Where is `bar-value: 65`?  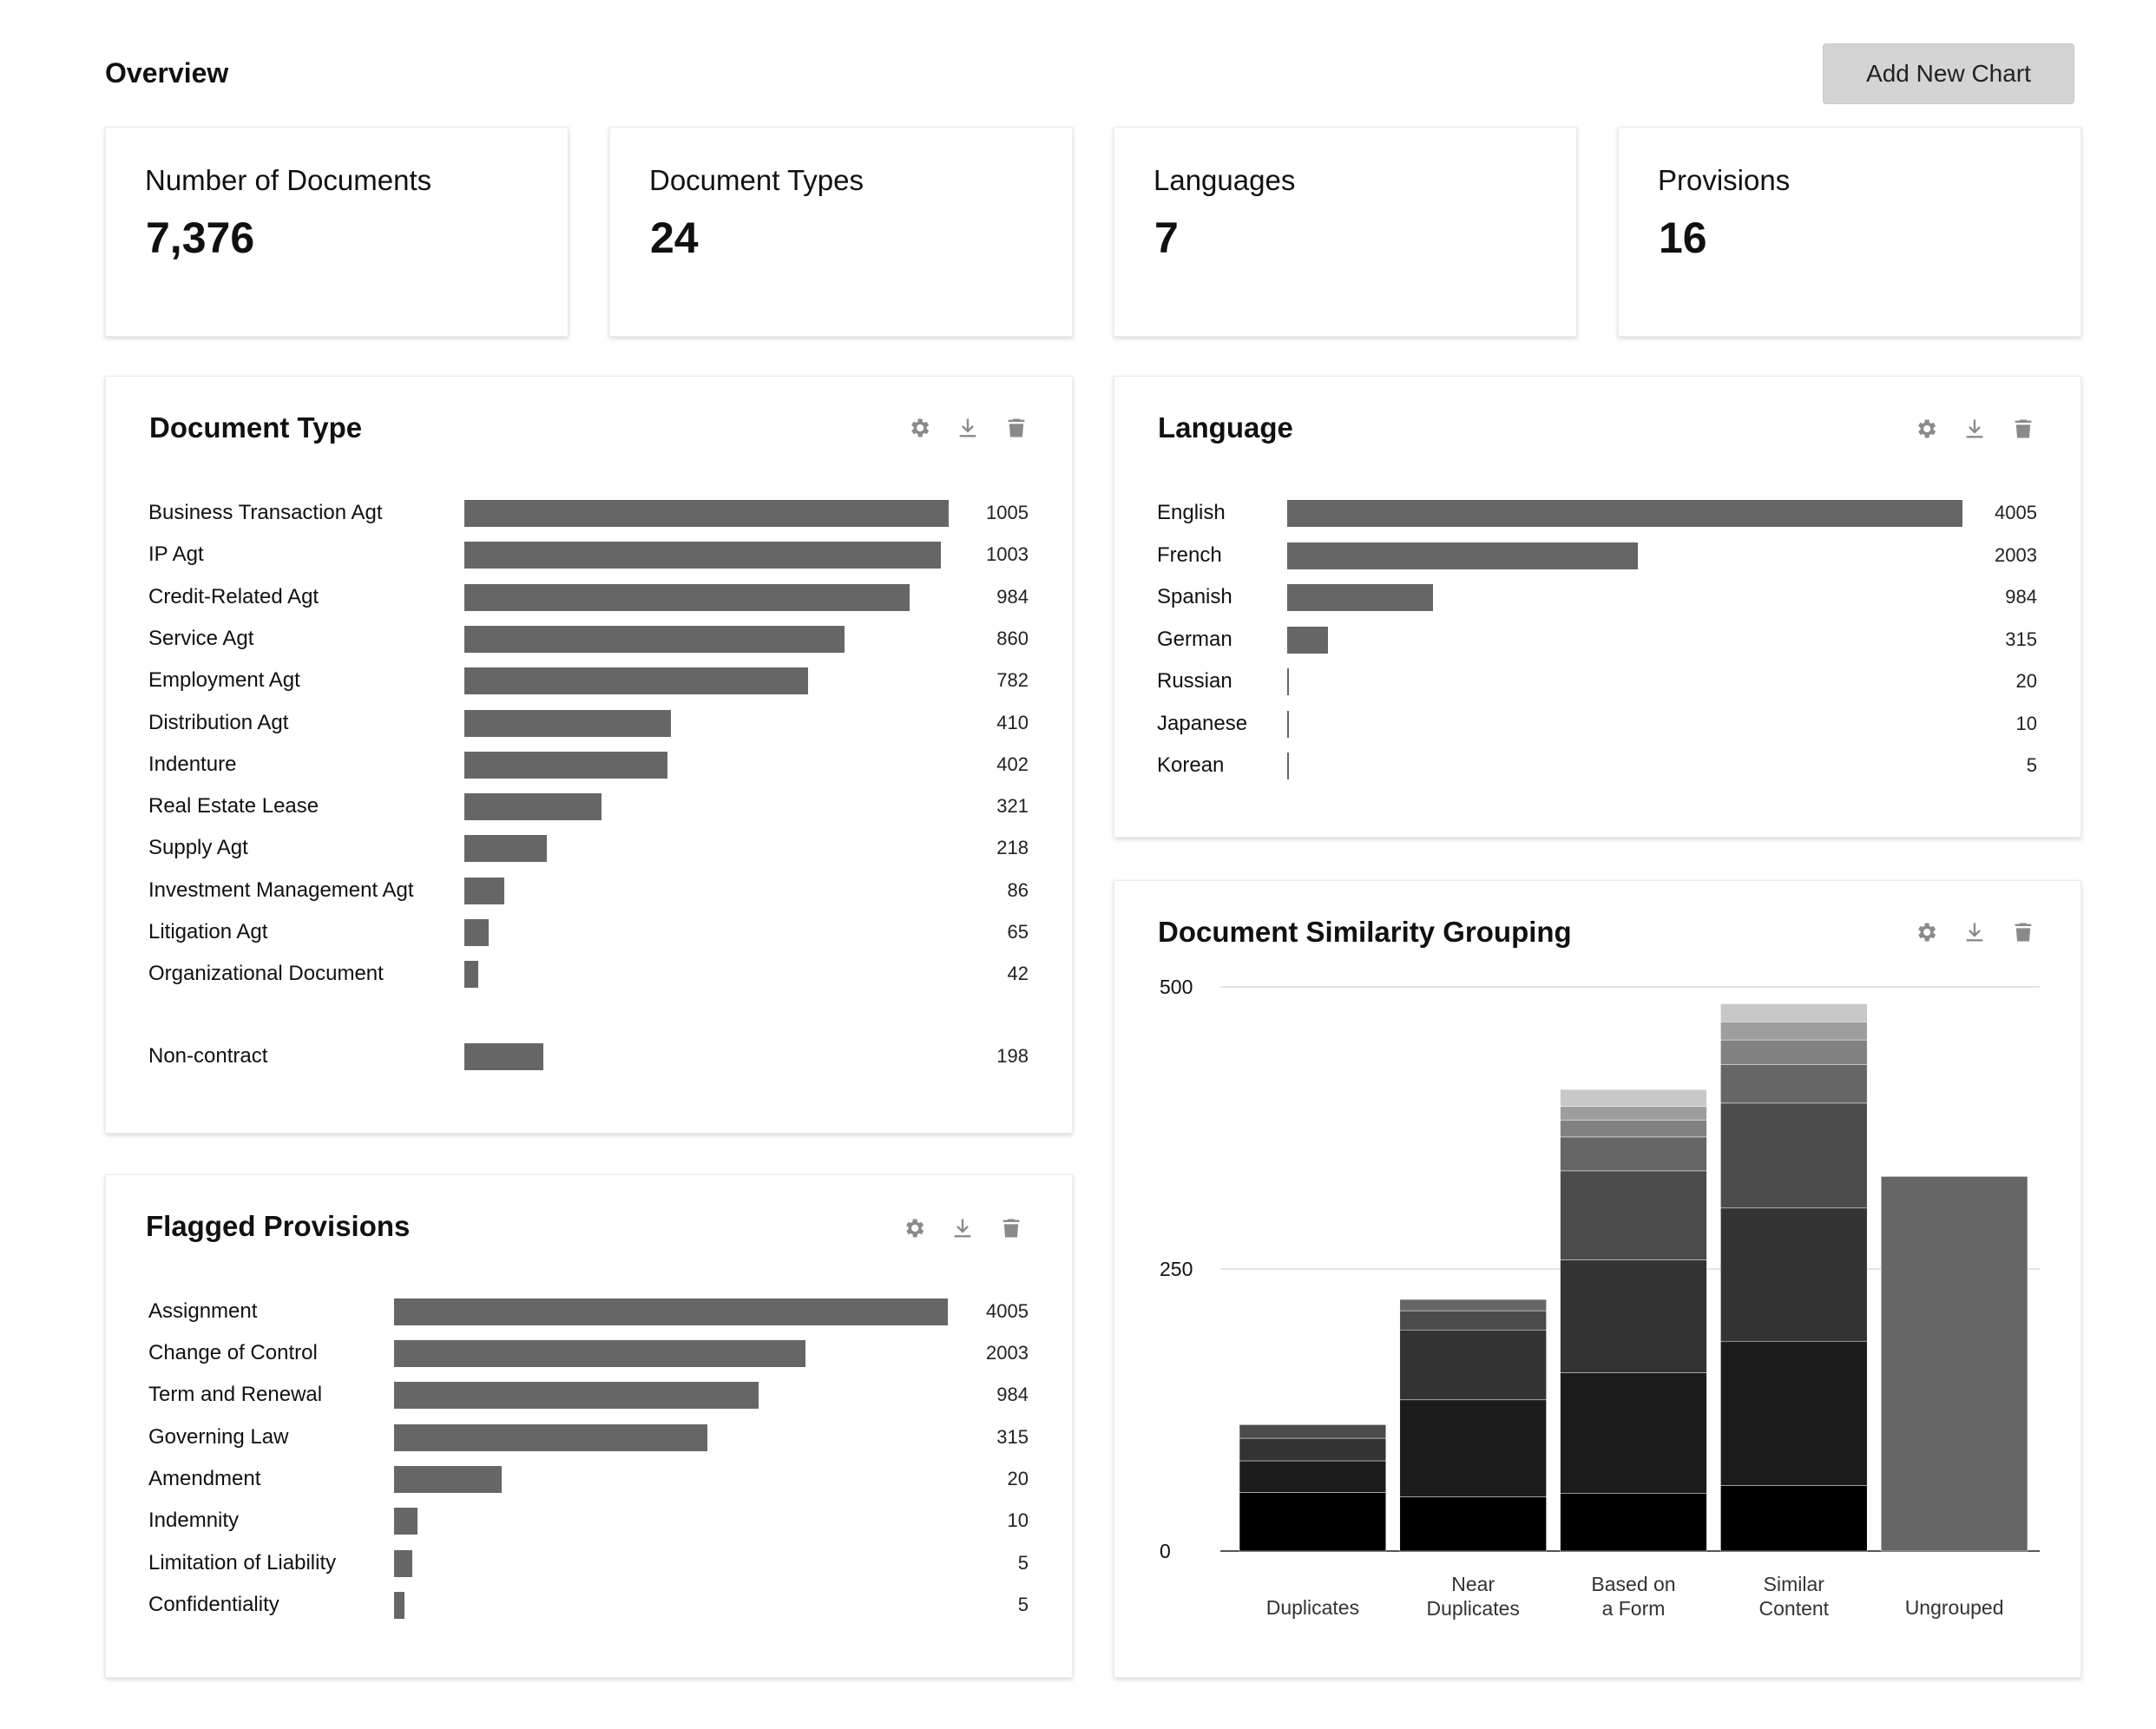 bar-value: 65 is located at coordinates (1018, 932).